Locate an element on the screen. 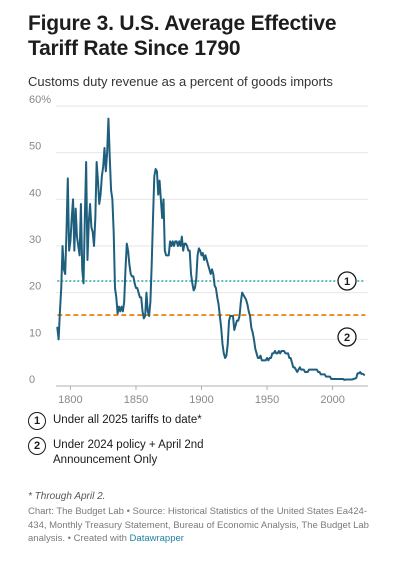 The height and width of the screenshot is (561, 400). footnote: * Through April 2. is located at coordinates (67, 496).